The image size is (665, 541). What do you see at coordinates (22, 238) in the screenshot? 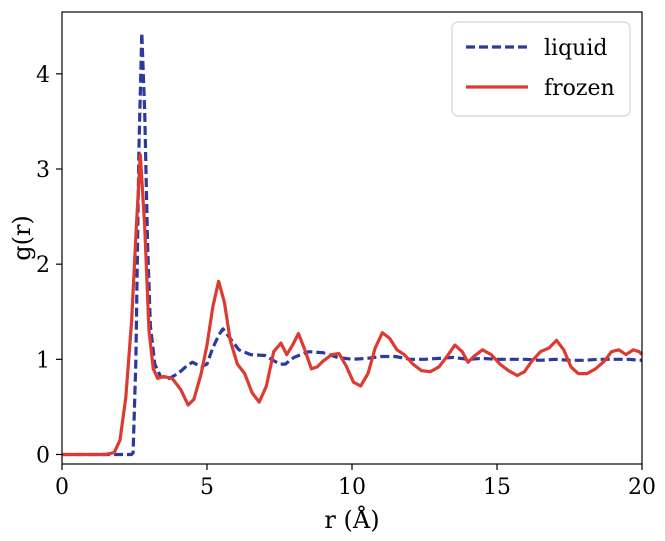
I see `y-axis-label: g(r)` at bounding box center [22, 238].